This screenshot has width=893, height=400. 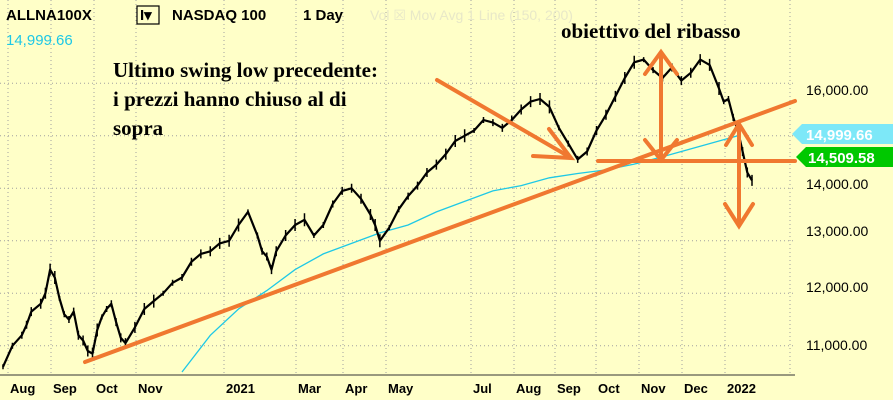 What do you see at coordinates (49, 15) in the screenshot?
I see `symbol-label: ALLNA100X` at bounding box center [49, 15].